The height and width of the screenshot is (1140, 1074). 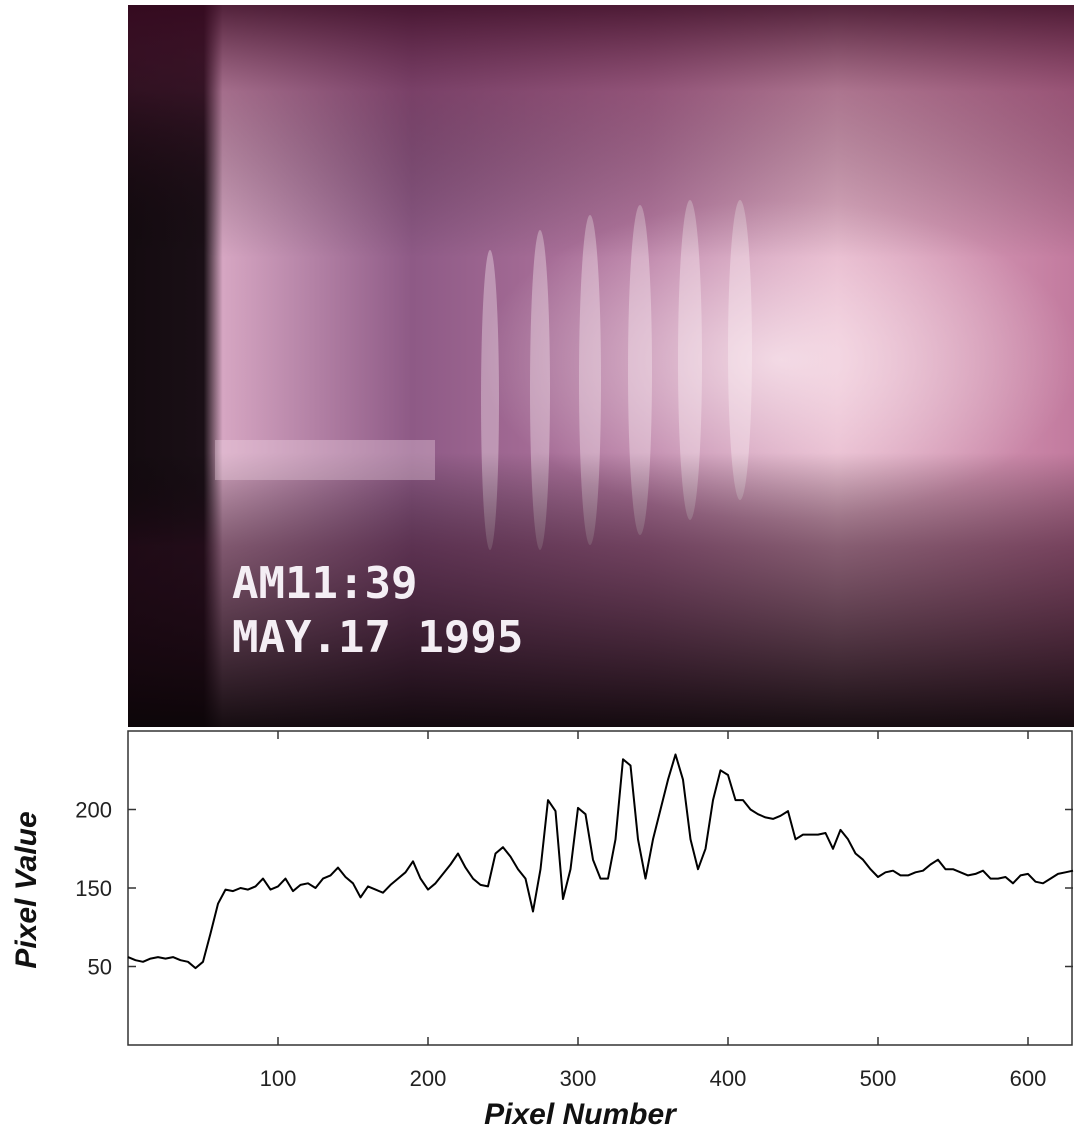 What do you see at coordinates (100, 967) in the screenshot?
I see `y-tick-label: 50` at bounding box center [100, 967].